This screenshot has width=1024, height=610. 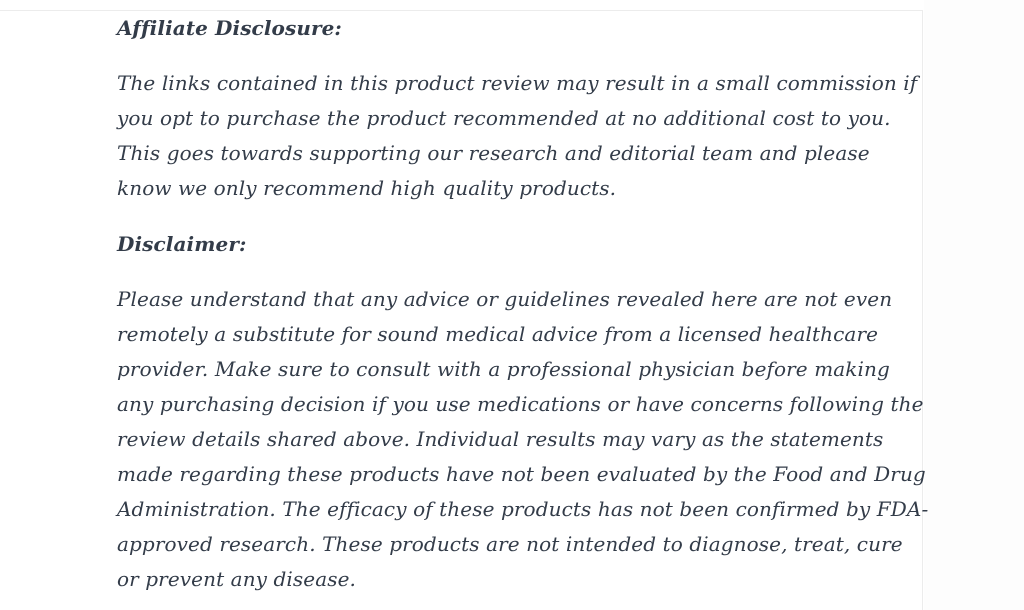 I want to click on page-gutter, so click(x=974, y=305).